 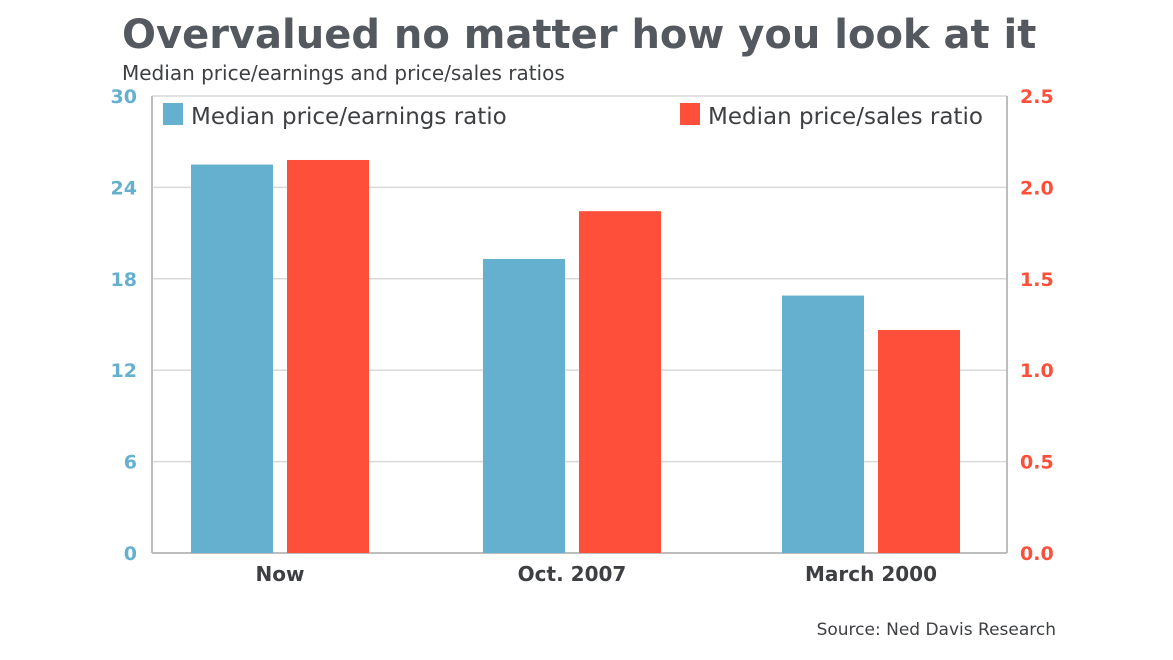 What do you see at coordinates (1037, 325) in the screenshot?
I see `right-axis-ticks: 0.0 0.5 1.0 1.5 2.0 2.5` at bounding box center [1037, 325].